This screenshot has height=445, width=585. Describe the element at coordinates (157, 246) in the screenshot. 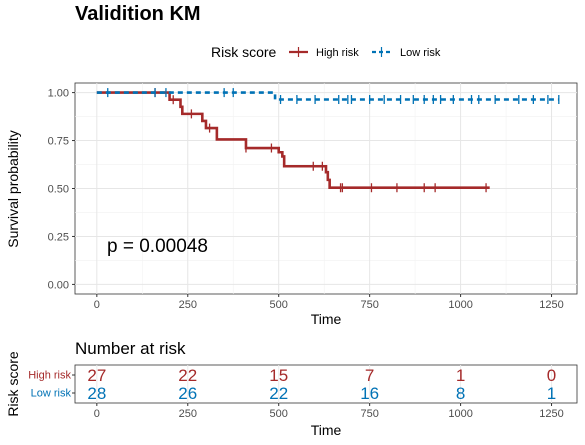

I see `p-value-annotation: p = 0.00048` at that location.